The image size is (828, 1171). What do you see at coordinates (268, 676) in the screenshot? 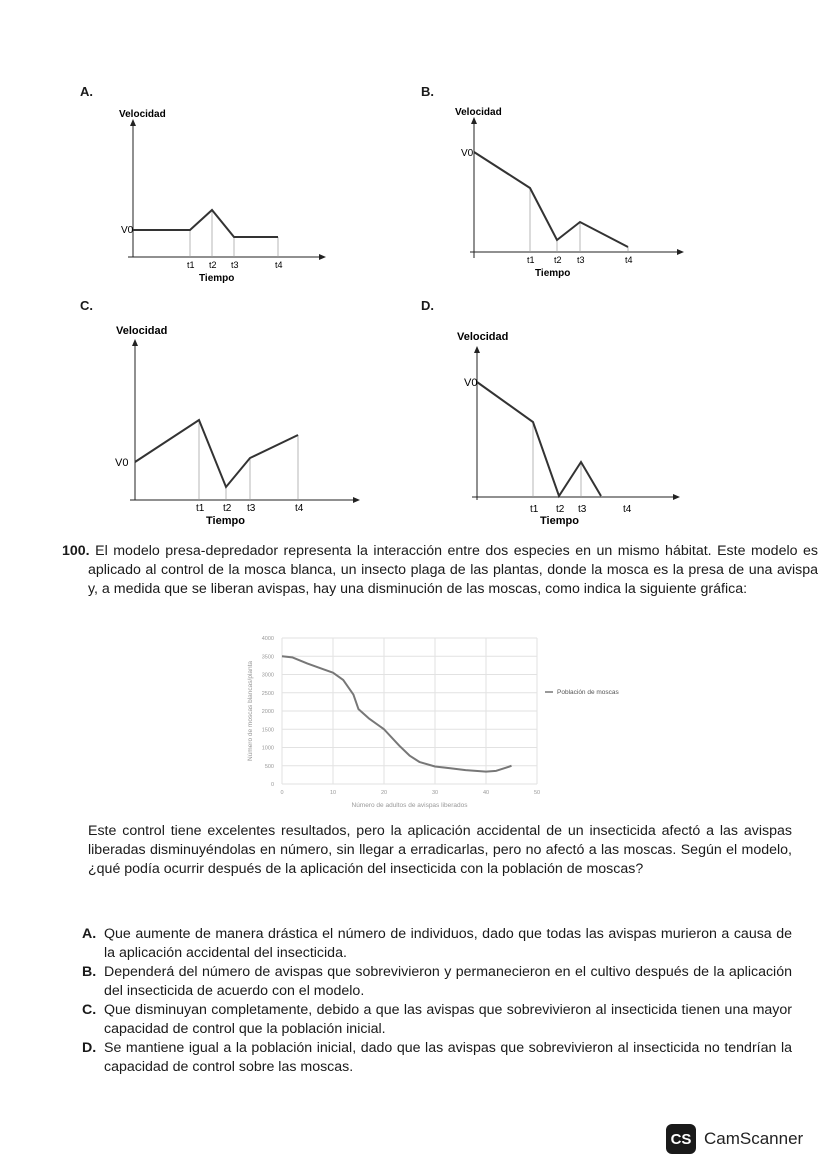
I see `y-tick-label: 3000` at bounding box center [268, 676].